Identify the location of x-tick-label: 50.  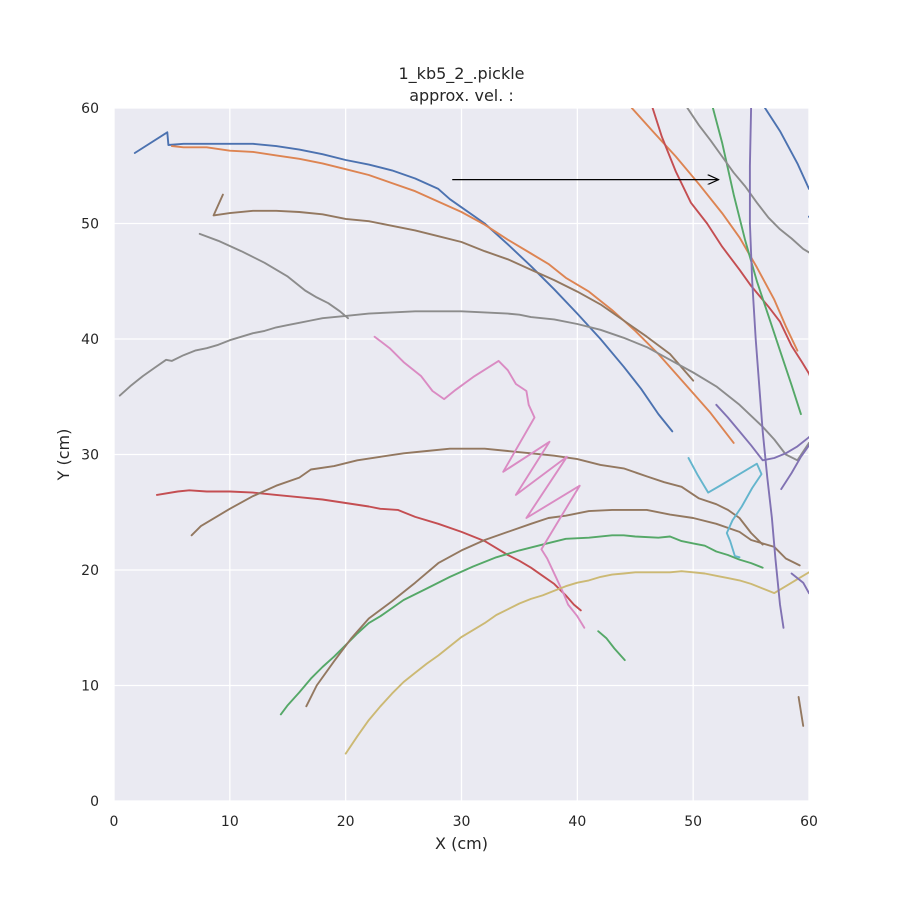
(693, 822).